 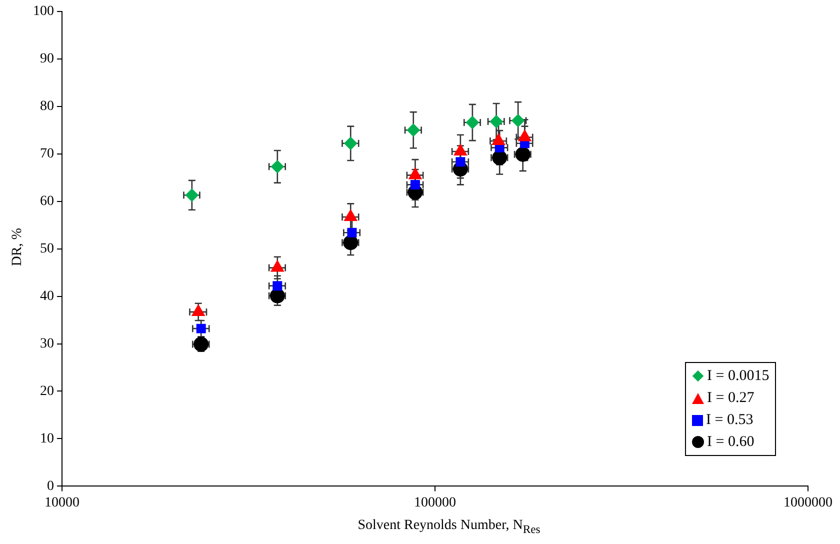 What do you see at coordinates (730, 420) in the screenshot?
I see `legend-label: I = 0.53` at bounding box center [730, 420].